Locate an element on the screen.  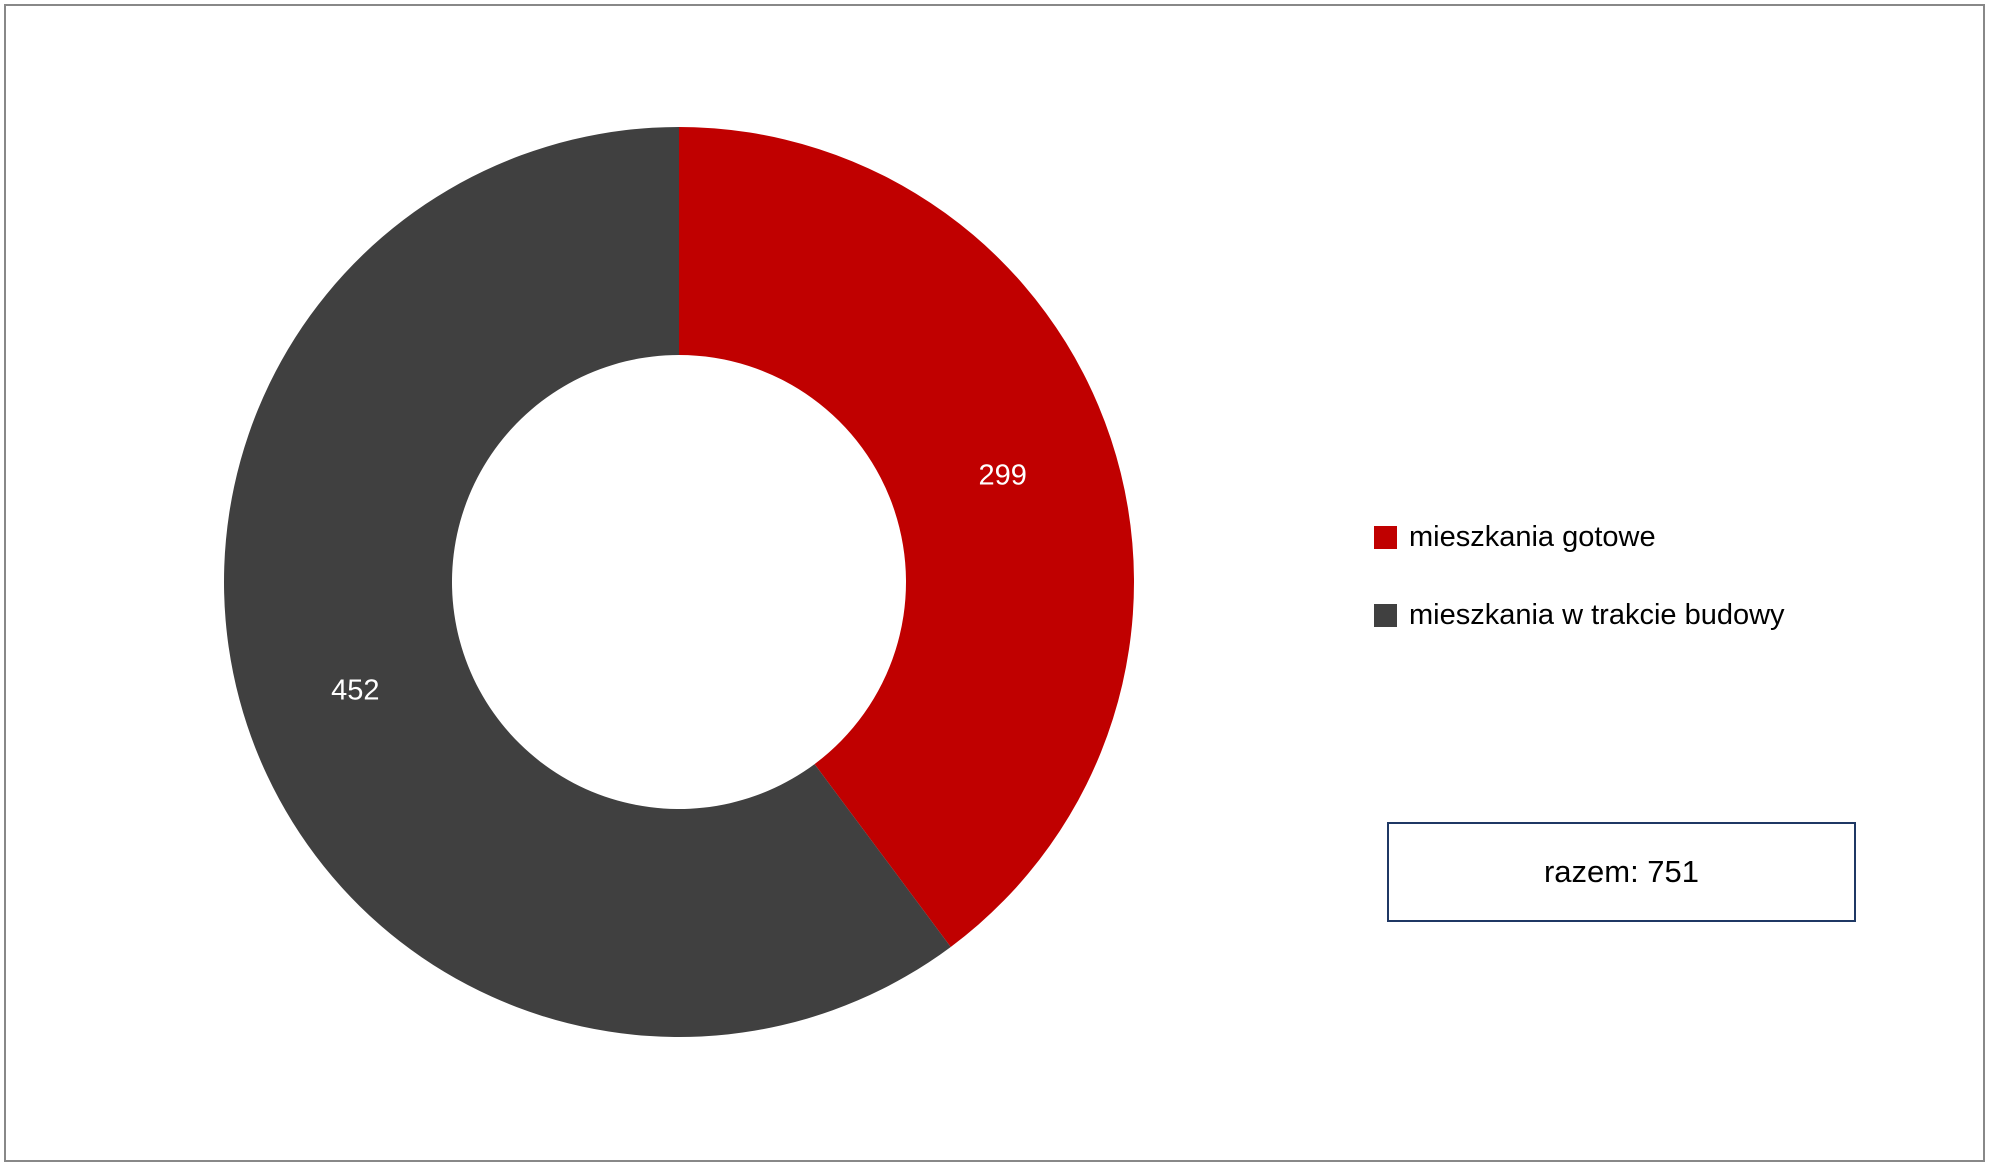
legend-item-ready: mieszkania gotowe is located at coordinates (1515, 537).